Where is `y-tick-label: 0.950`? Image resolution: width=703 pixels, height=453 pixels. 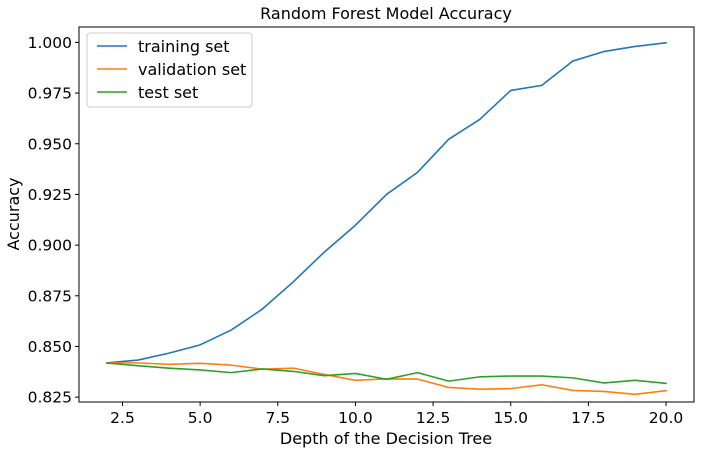 y-tick-label: 0.950 is located at coordinates (50, 144).